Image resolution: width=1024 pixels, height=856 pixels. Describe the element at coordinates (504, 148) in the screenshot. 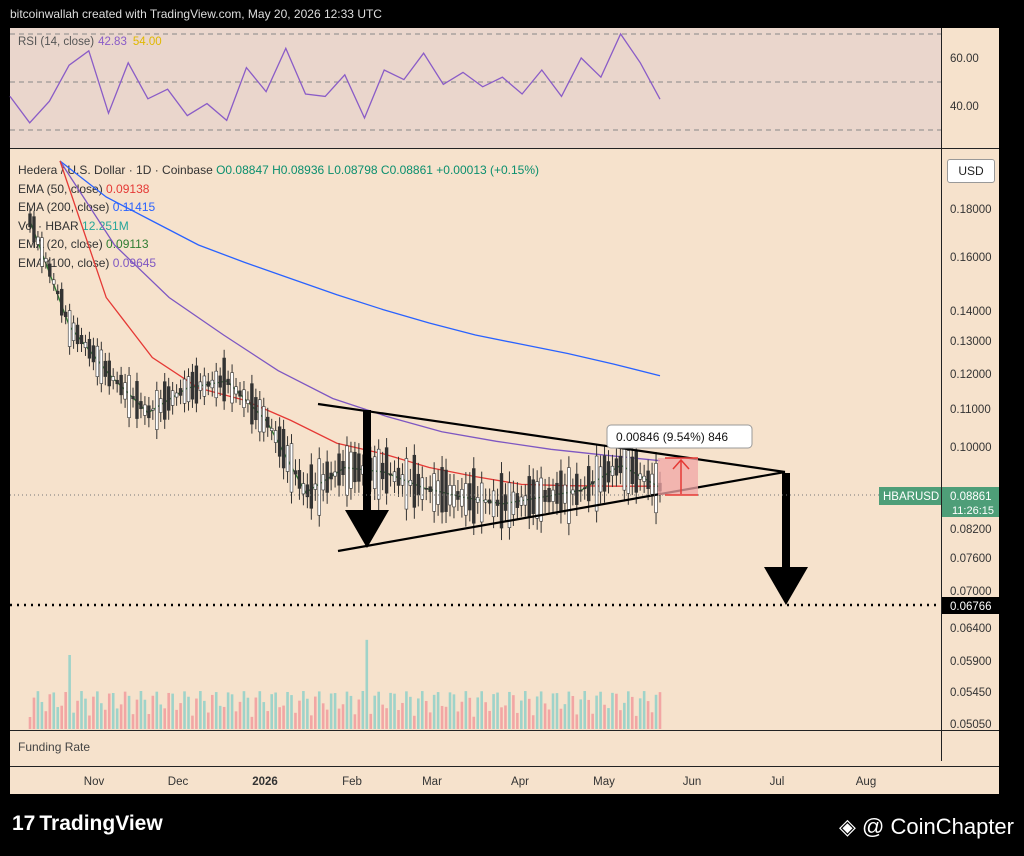

I see `pane-separator` at that location.